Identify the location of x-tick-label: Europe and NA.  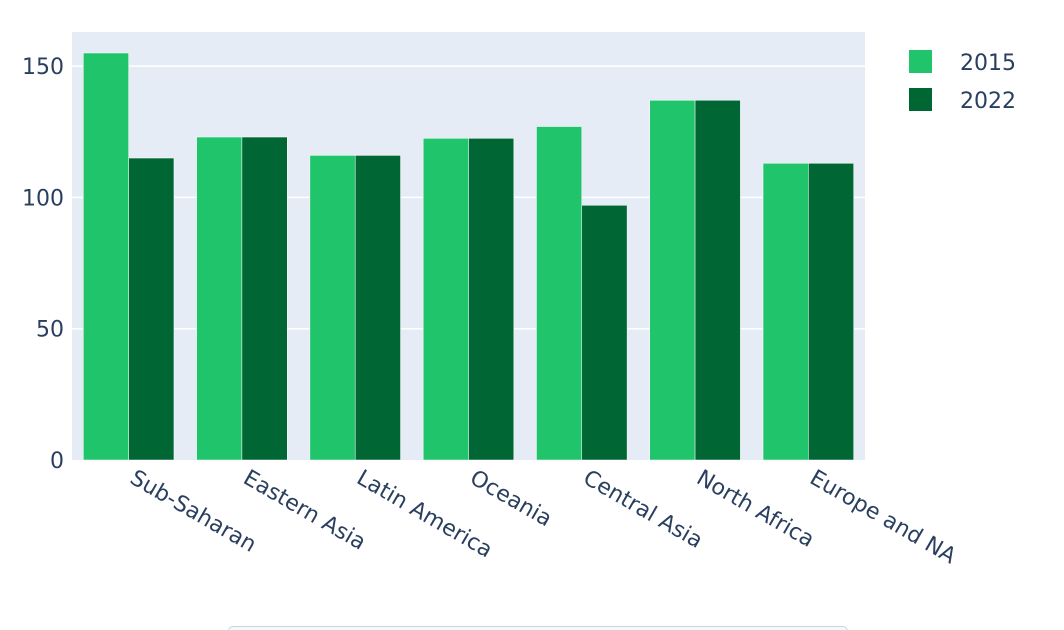
(882, 518).